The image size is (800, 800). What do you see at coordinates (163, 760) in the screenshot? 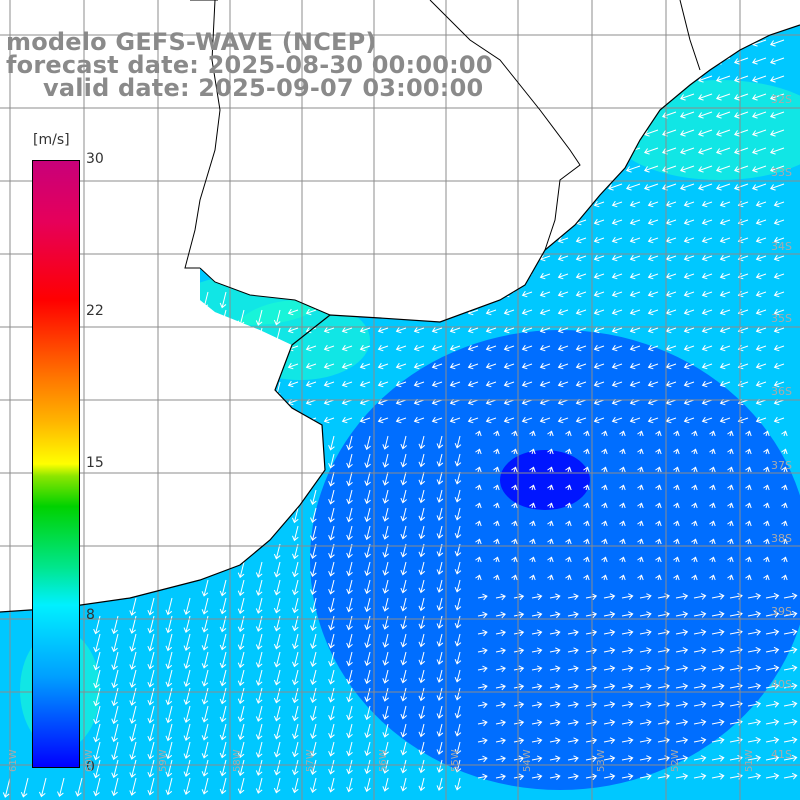
I see `lon-label: 59W` at bounding box center [163, 760].